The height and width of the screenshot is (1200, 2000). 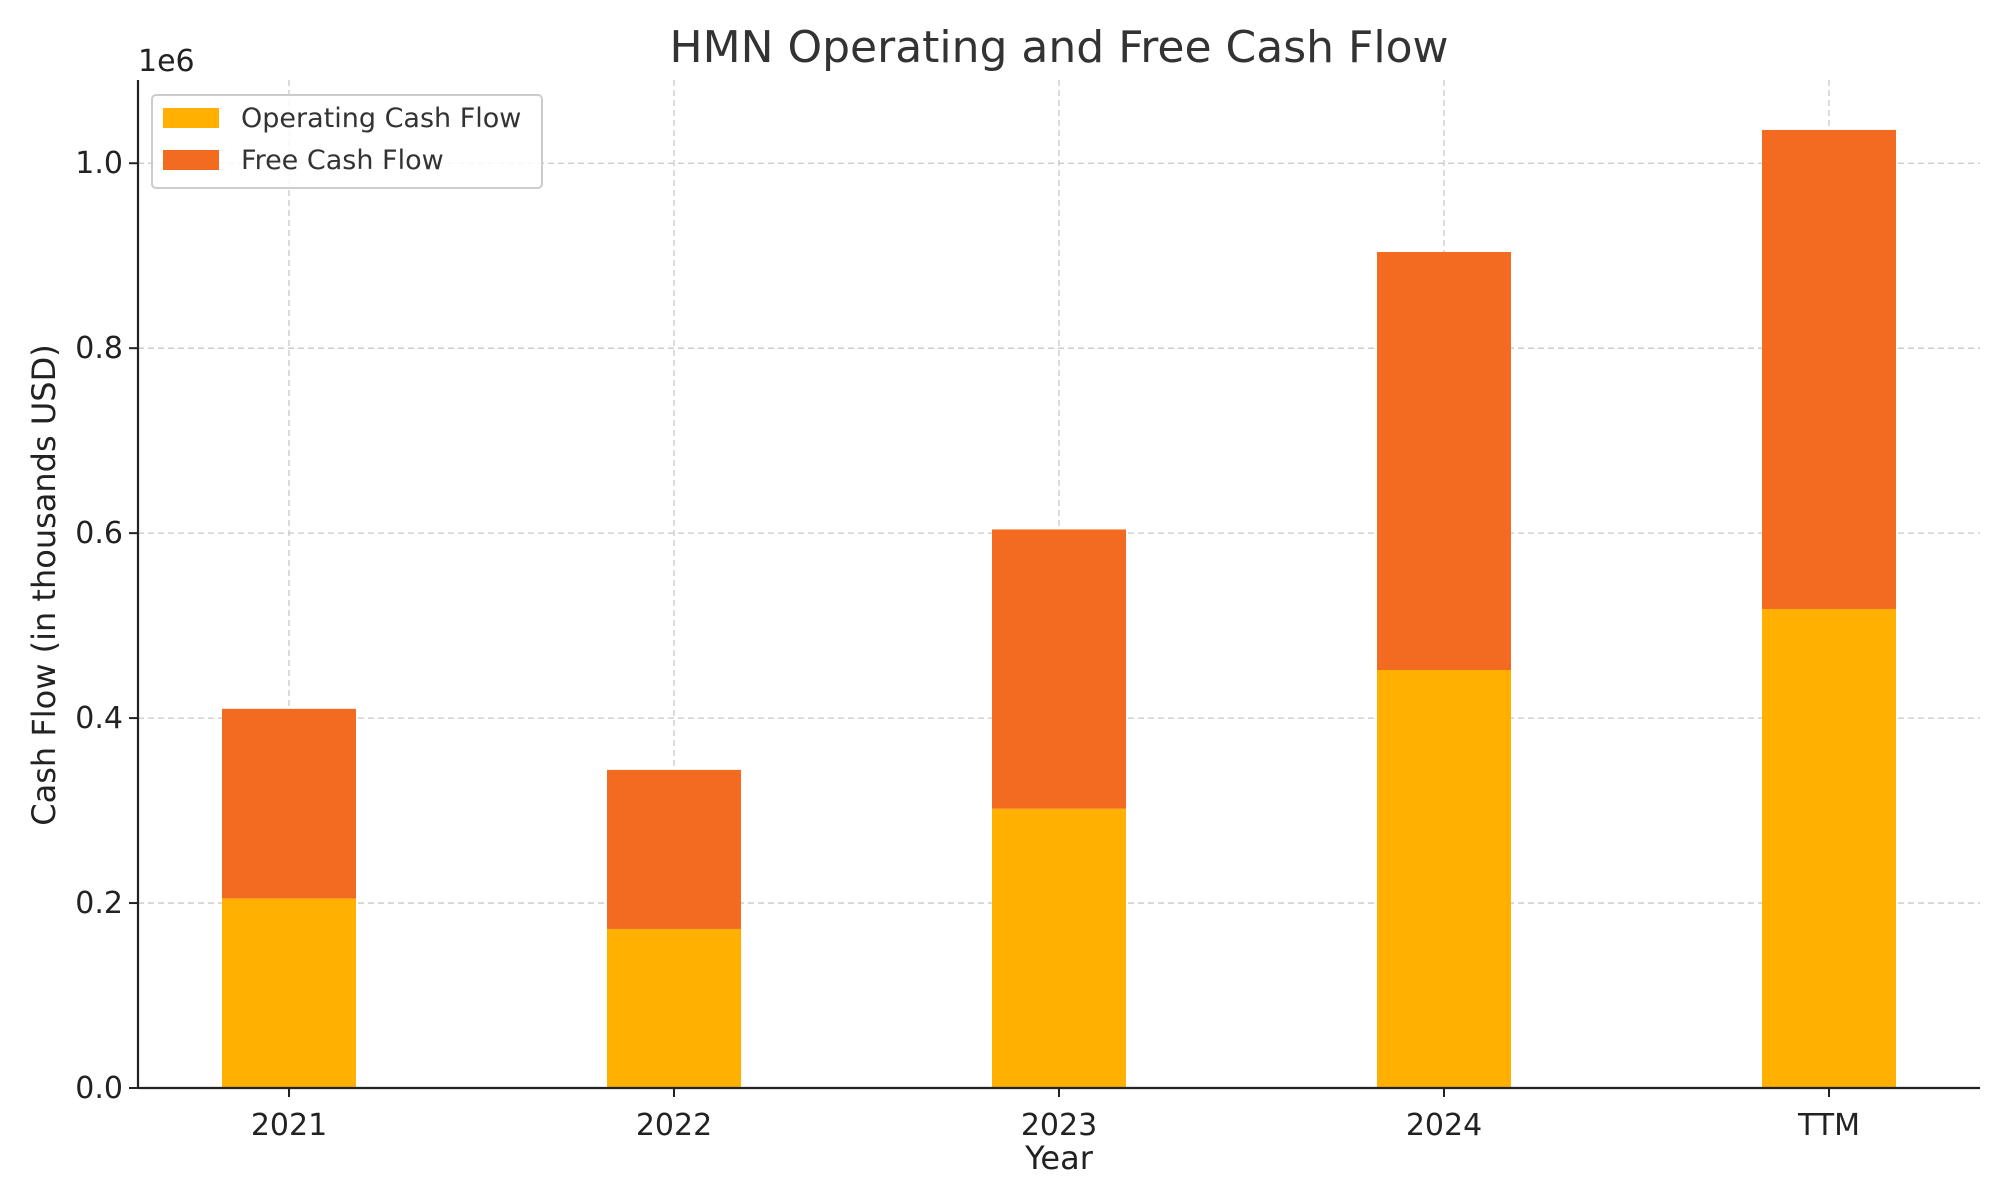 I want to click on y-tick-label: 1.0, so click(x=99, y=163).